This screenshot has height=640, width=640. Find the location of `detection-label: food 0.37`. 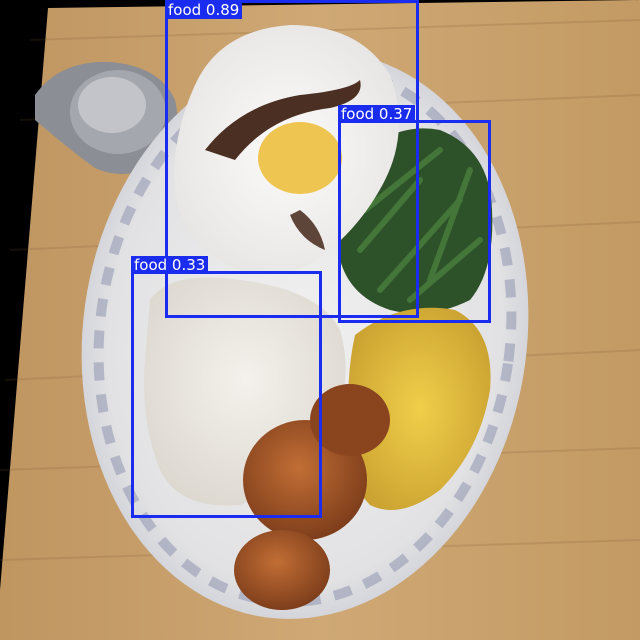

detection-label: food 0.37 is located at coordinates (377, 114).